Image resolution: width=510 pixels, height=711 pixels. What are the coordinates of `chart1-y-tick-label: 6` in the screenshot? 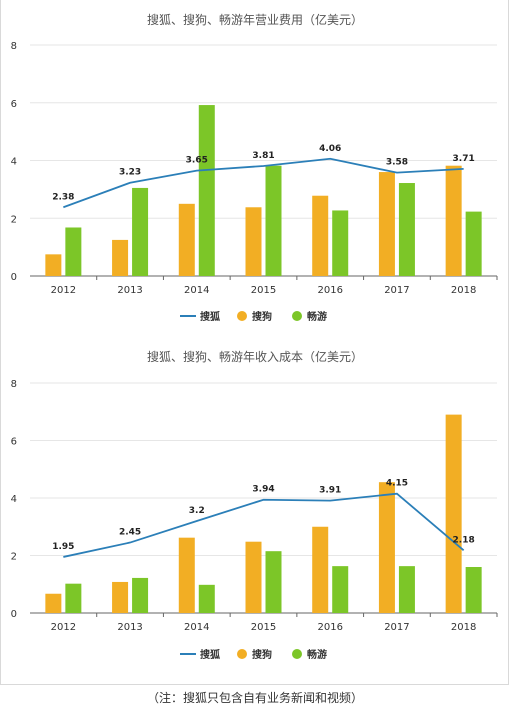 It's located at (14, 104).